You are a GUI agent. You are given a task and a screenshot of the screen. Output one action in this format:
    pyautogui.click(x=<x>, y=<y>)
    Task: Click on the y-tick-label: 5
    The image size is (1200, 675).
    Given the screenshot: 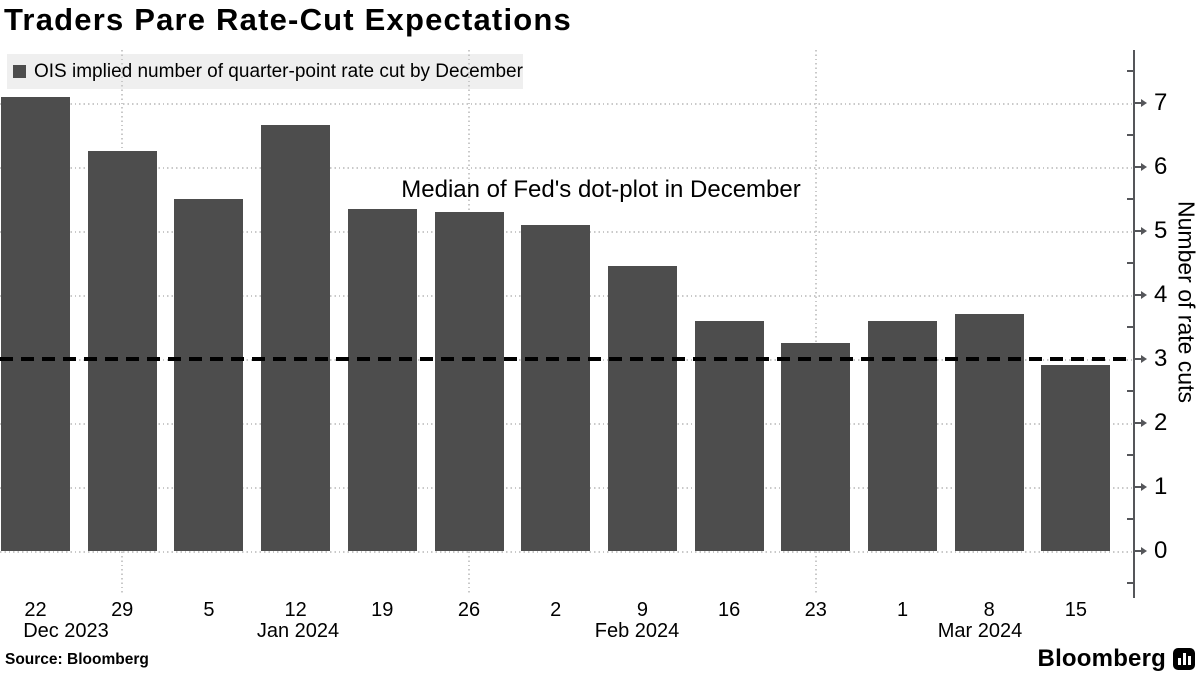 What is the action you would take?
    pyautogui.click(x=1161, y=230)
    